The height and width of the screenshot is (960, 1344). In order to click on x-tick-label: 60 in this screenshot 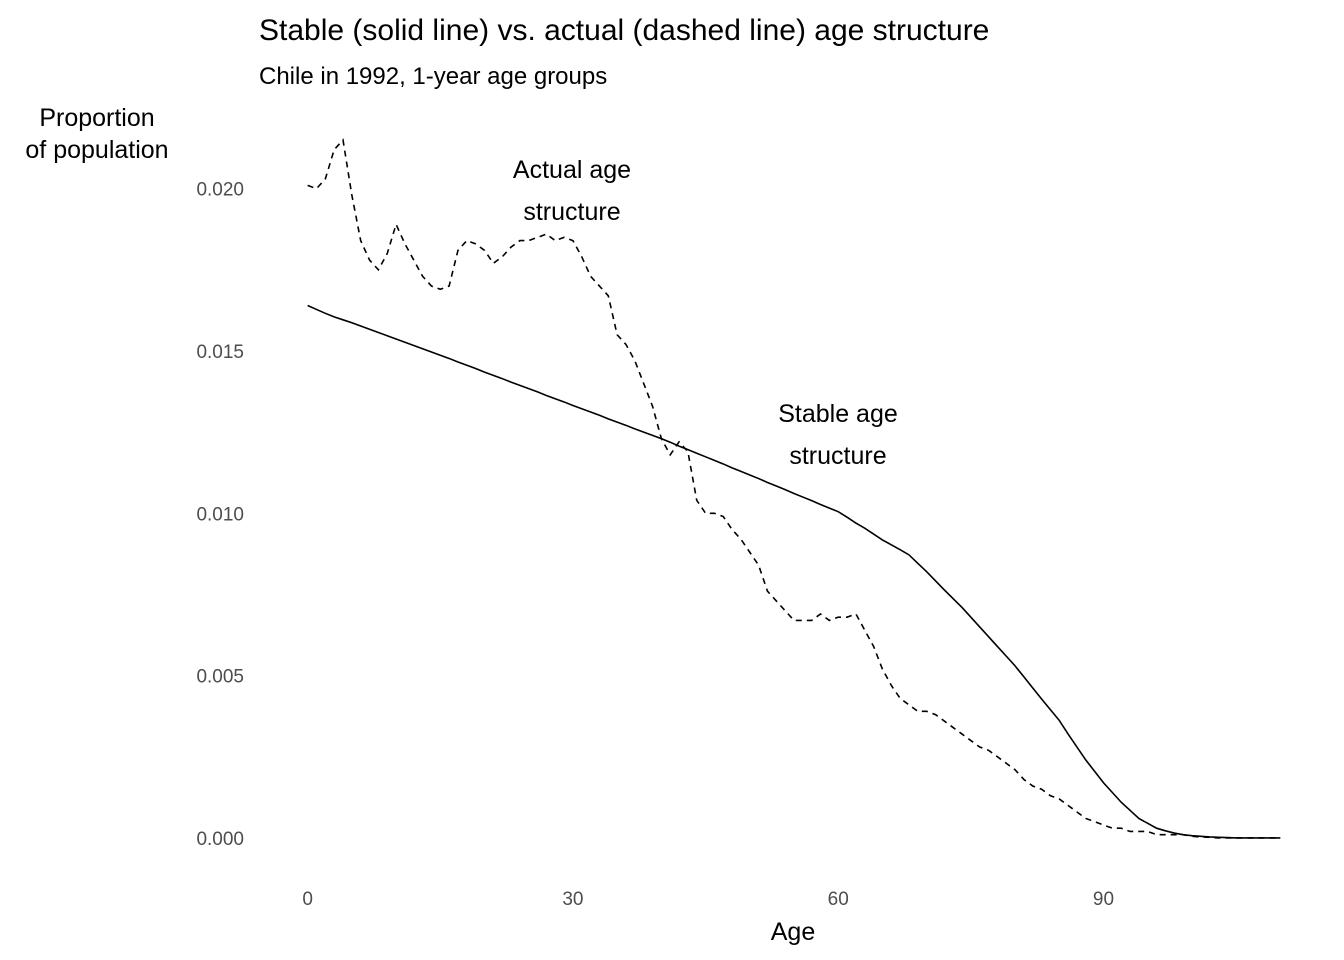, I will do `click(838, 899)`.